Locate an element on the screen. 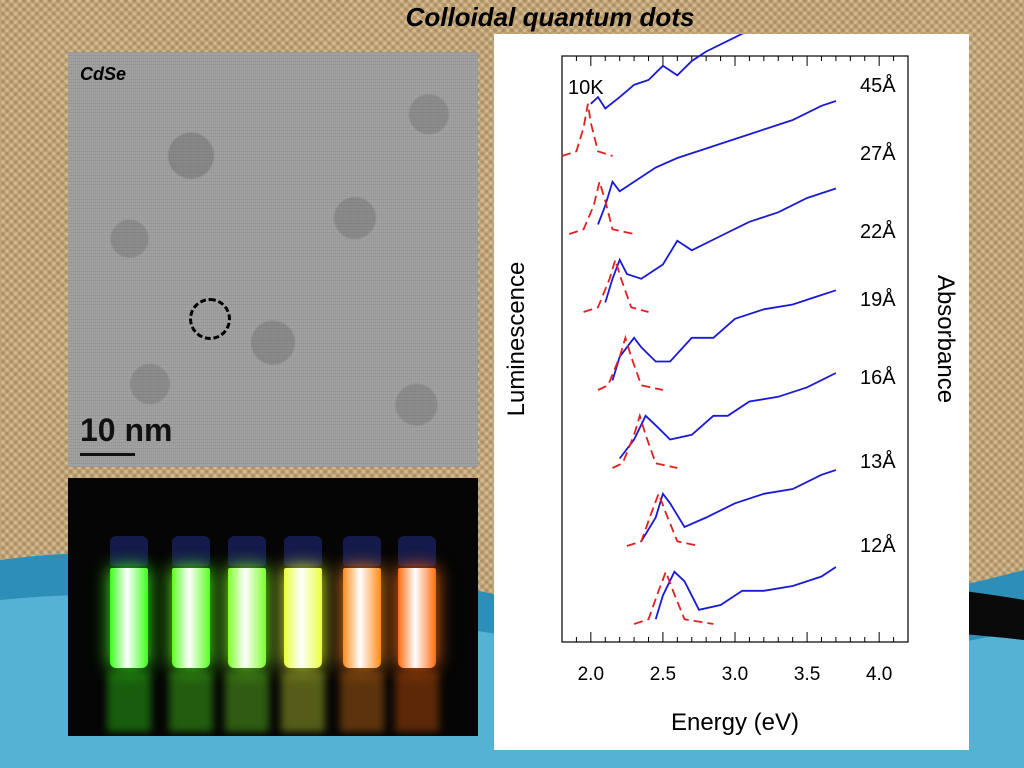 This screenshot has height=768, width=1024. luminescence-line-22Å is located at coordinates (616, 284).